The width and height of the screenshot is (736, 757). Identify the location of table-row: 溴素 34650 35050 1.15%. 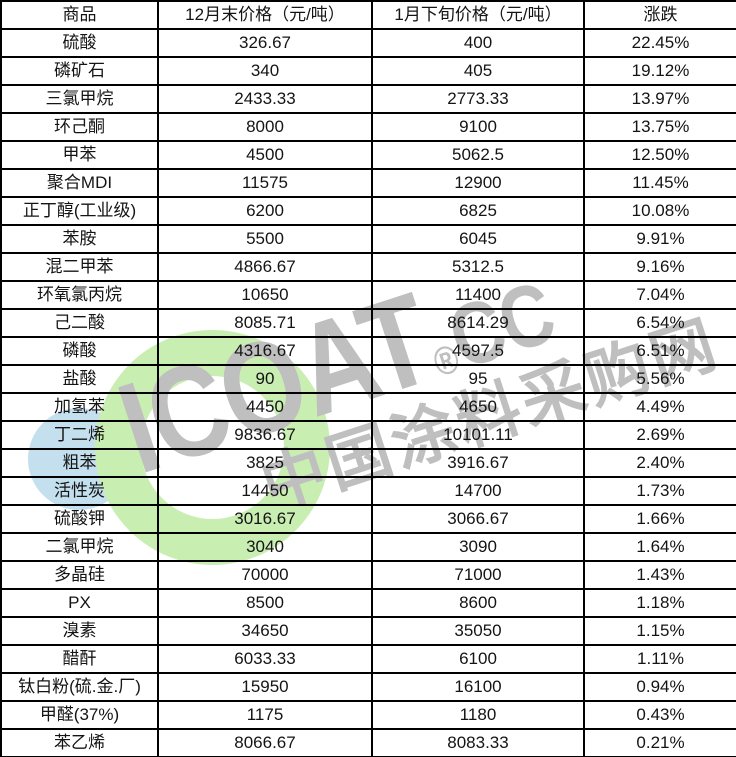
(368, 631).